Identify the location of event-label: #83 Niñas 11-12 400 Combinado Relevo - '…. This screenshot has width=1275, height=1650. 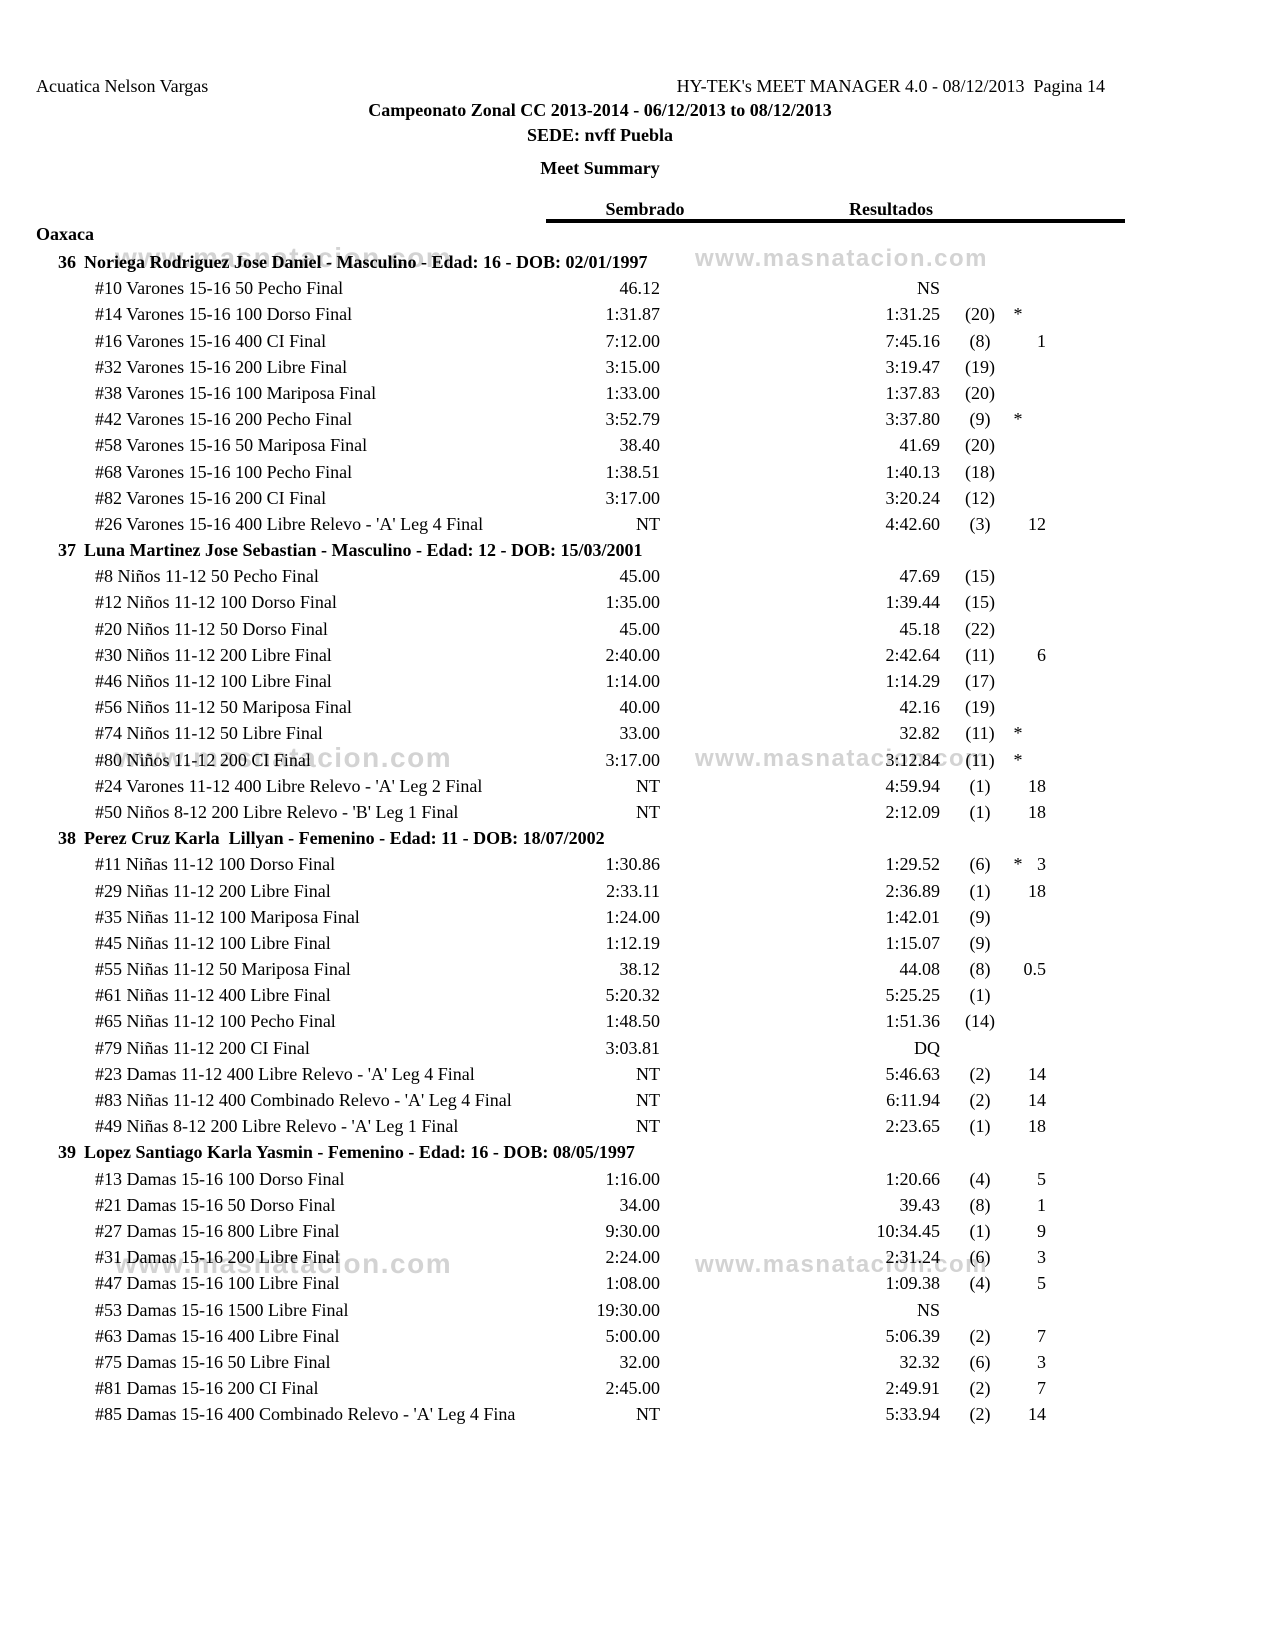
(303, 1100).